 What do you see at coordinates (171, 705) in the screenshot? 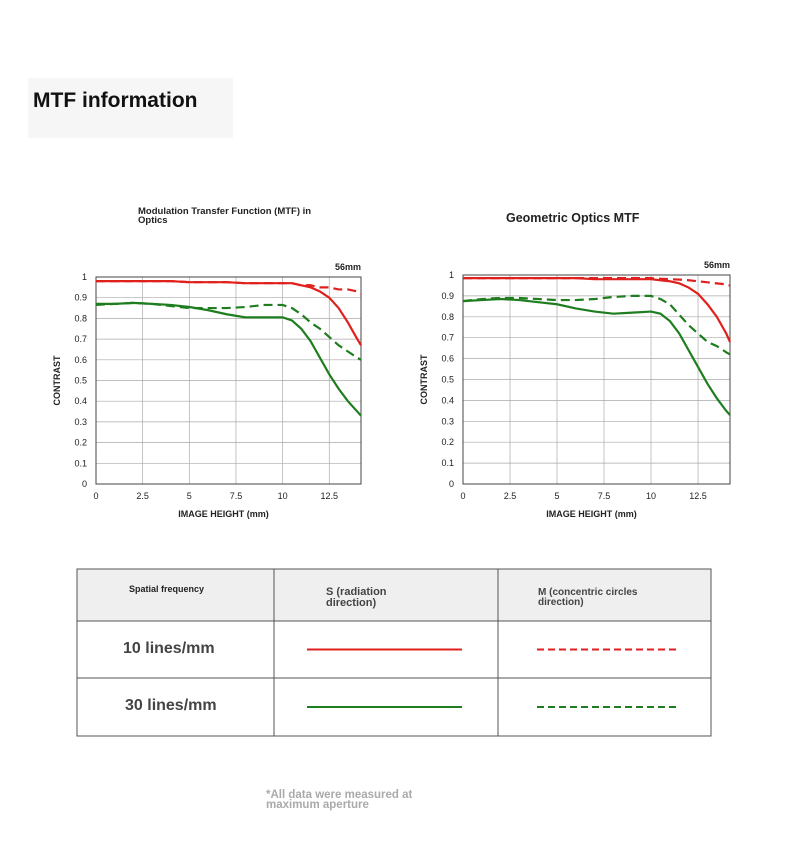
I see `row-label: 30 lines/mm` at bounding box center [171, 705].